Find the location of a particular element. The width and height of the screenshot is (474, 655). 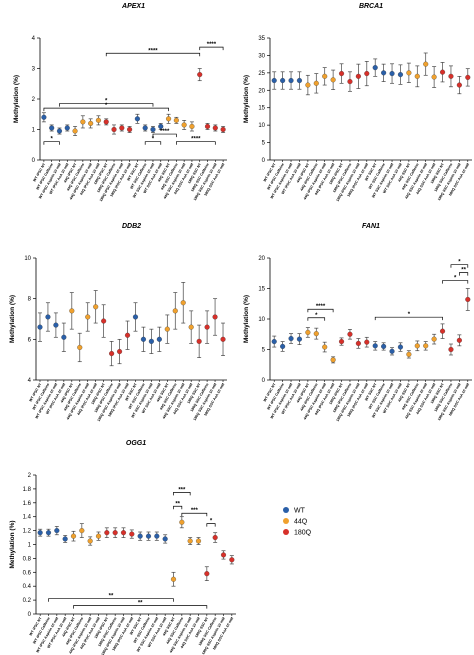

y-tick-label: 6 is located at coordinates (30, 340).